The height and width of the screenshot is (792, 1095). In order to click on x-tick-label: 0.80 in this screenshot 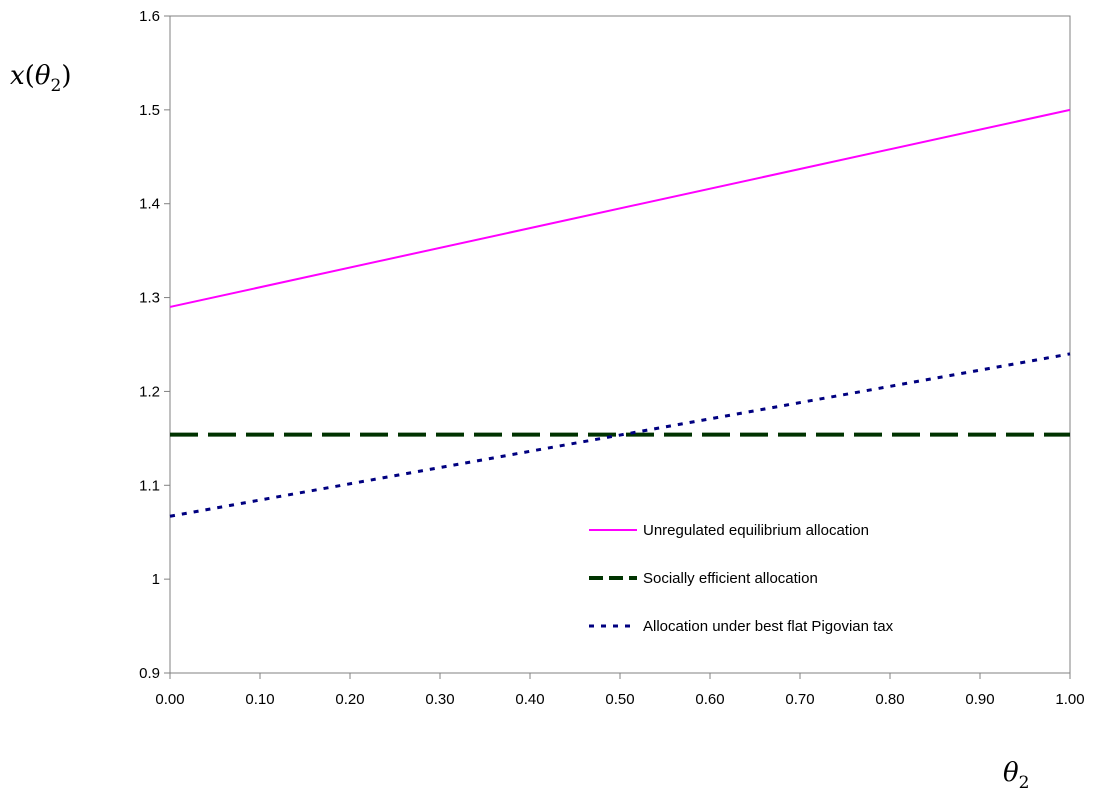, I will do `click(889, 699)`.